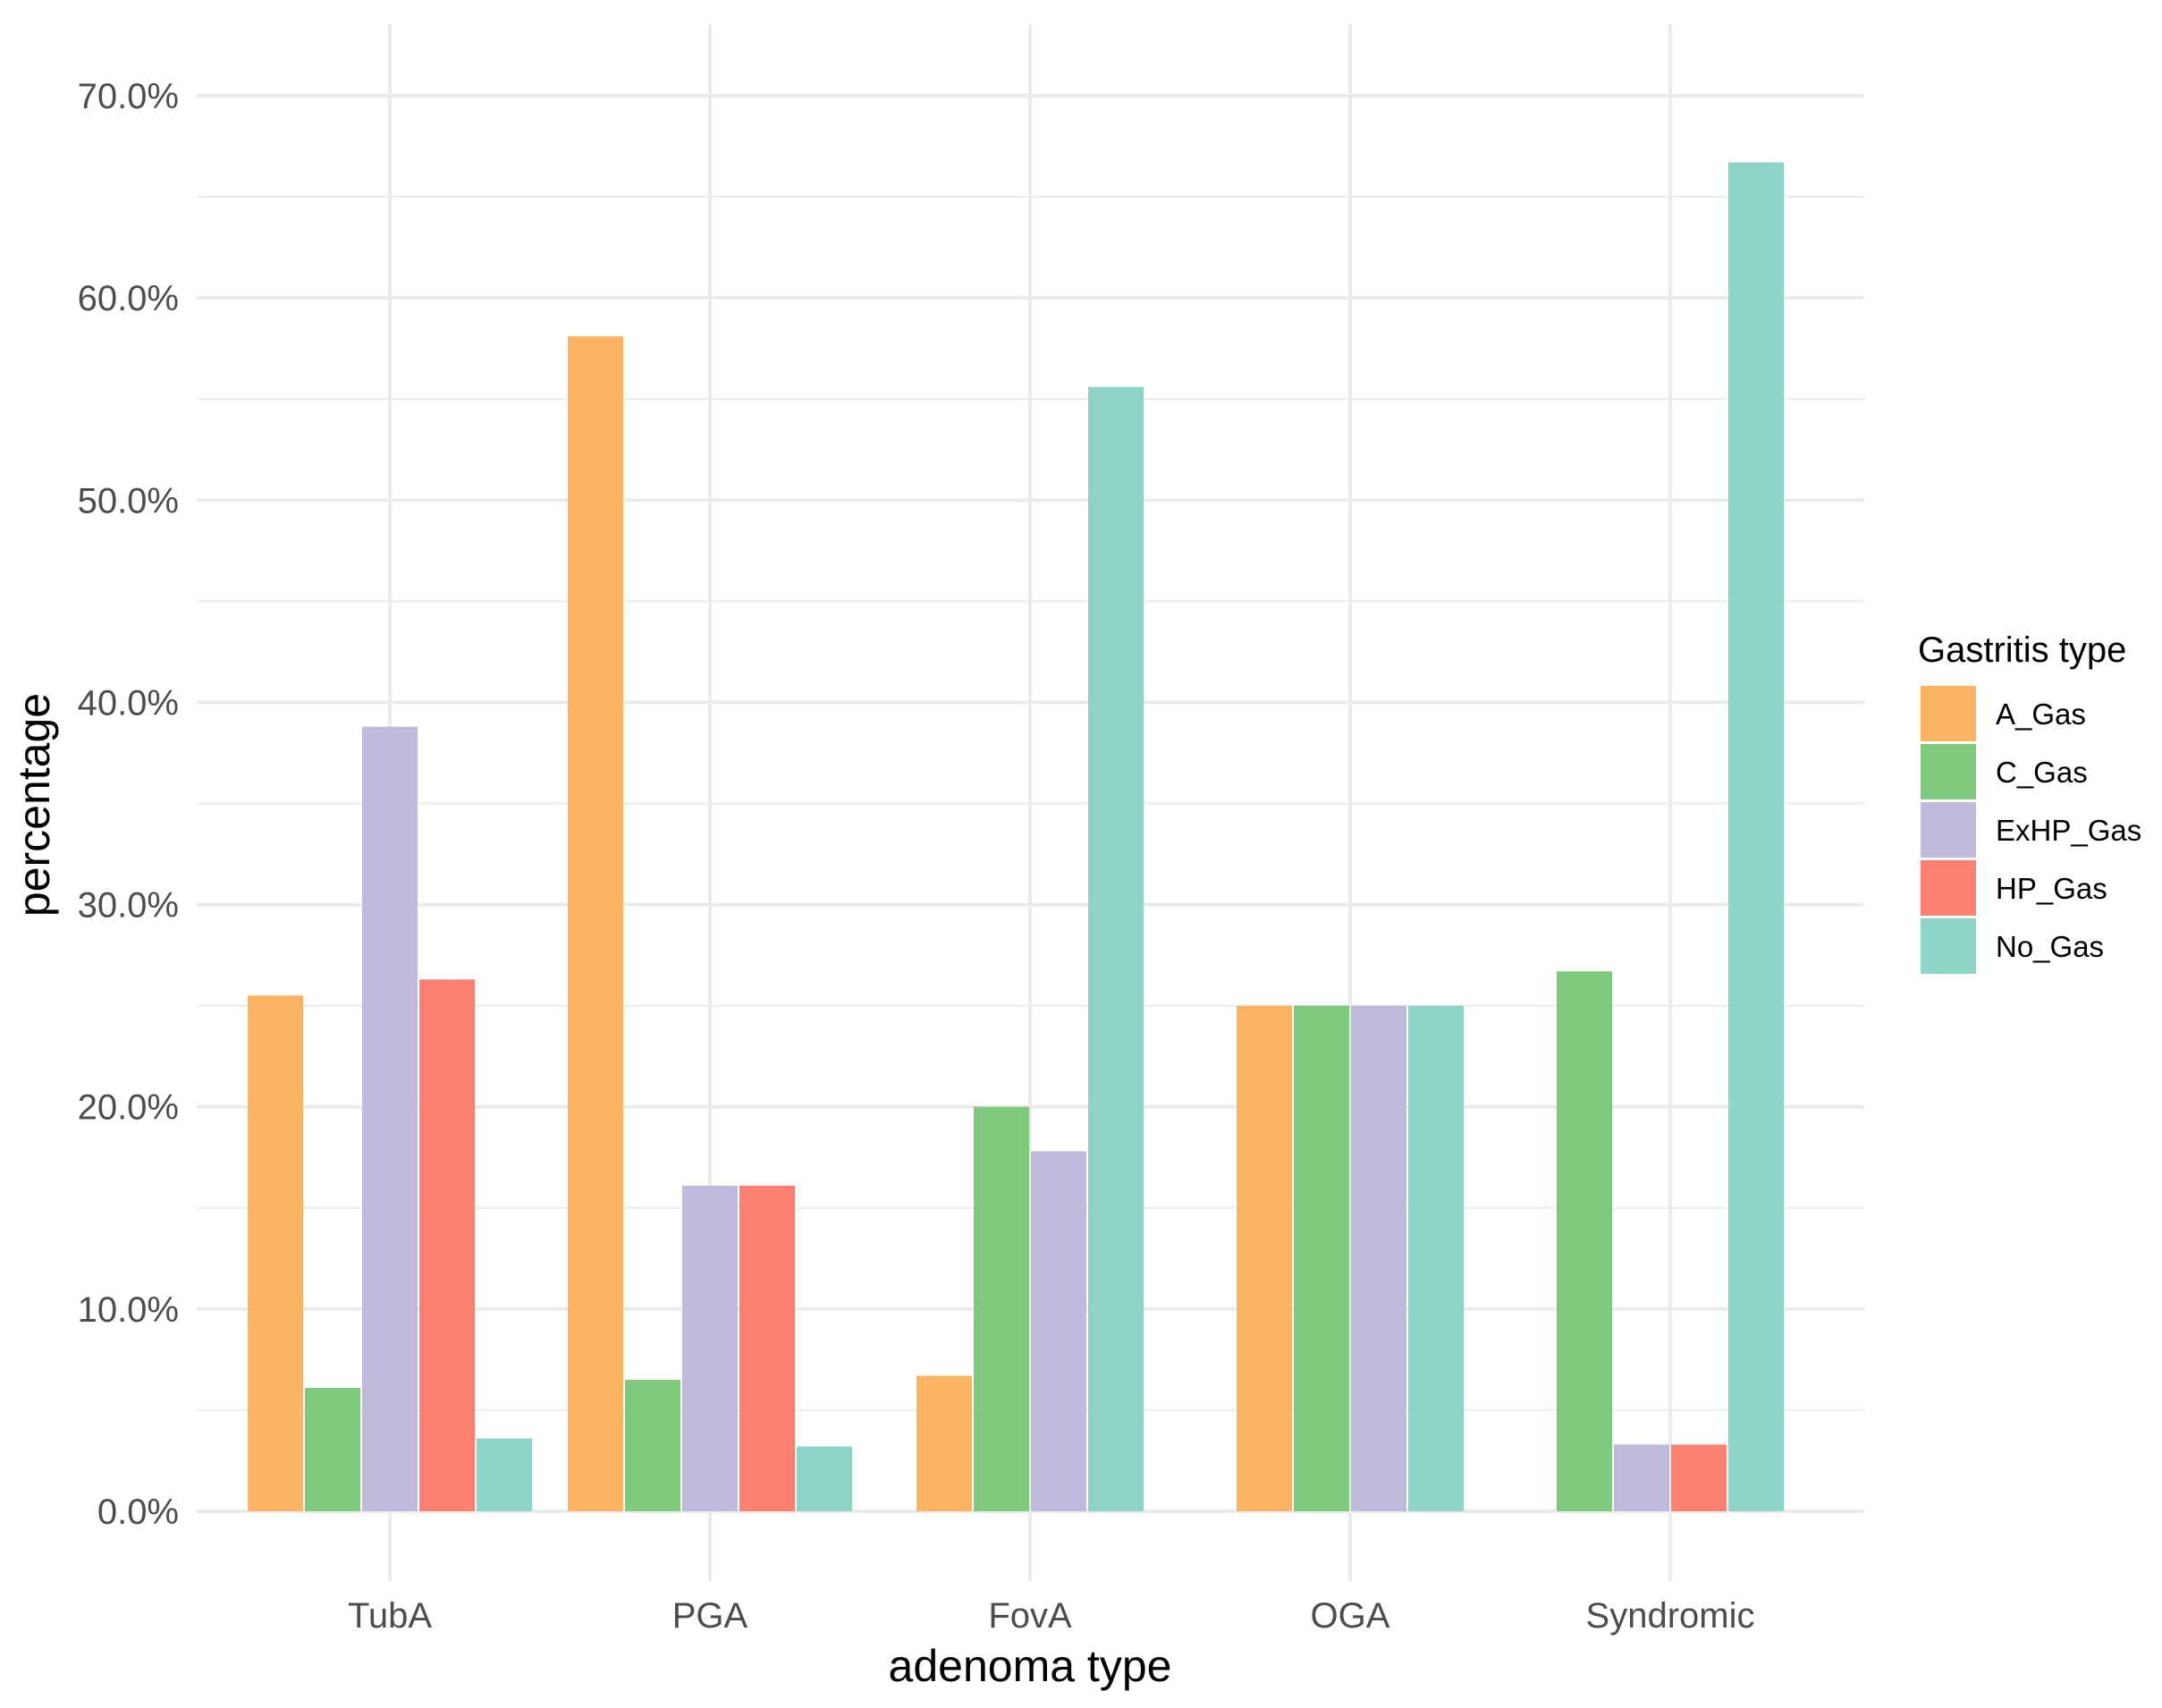  Describe the element at coordinates (447, 1245) in the screenshot. I see `bar-tuba-hp-gas` at that location.